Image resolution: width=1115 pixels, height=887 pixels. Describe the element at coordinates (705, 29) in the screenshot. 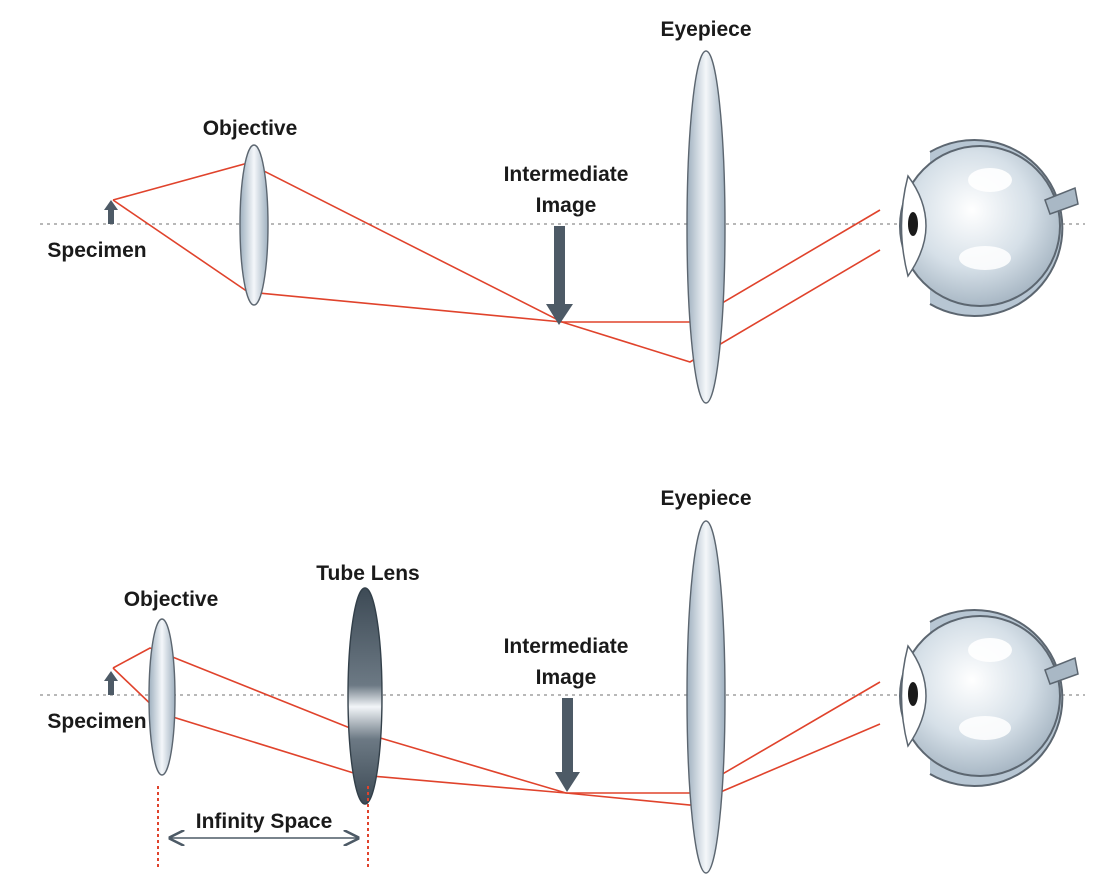

I see `top-eyepiece-label: Eyepiece` at that location.